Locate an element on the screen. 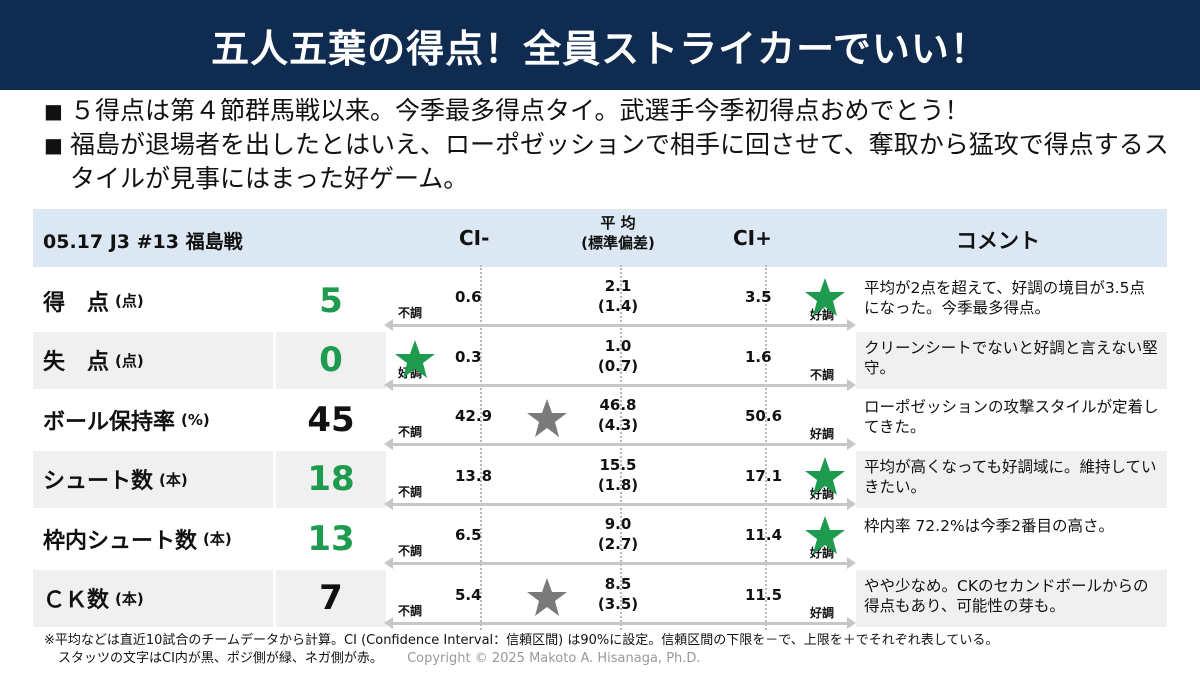 Image resolution: width=1200 pixels, height=675 pixels. bullet-item: ■ ５得点は第４節群馬戦以来。今季最多得点タイ。武選手今季初得点おめでとう！ is located at coordinates (609, 111).